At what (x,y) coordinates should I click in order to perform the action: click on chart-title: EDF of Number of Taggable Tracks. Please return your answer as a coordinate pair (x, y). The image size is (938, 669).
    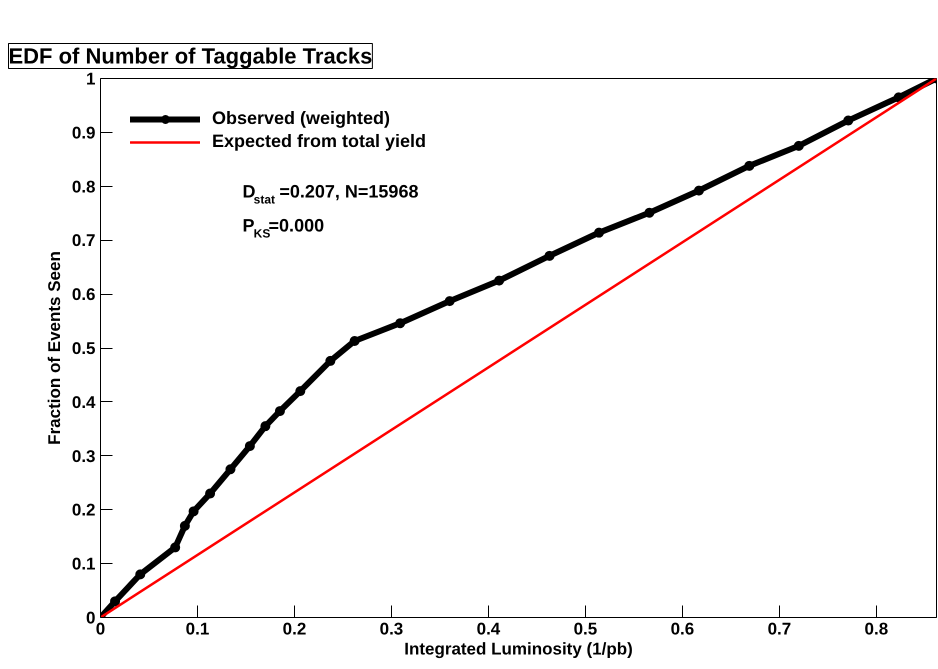
    Looking at the image, I should click on (190, 56).